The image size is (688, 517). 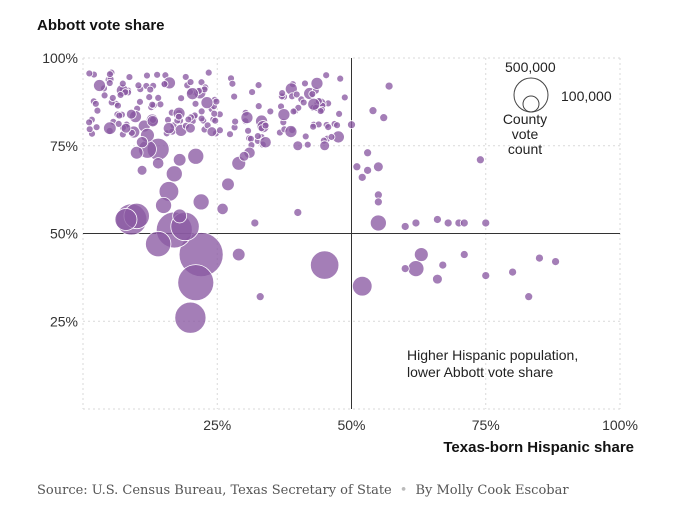 I want to click on x-tick-label: 25%, so click(x=217, y=425).